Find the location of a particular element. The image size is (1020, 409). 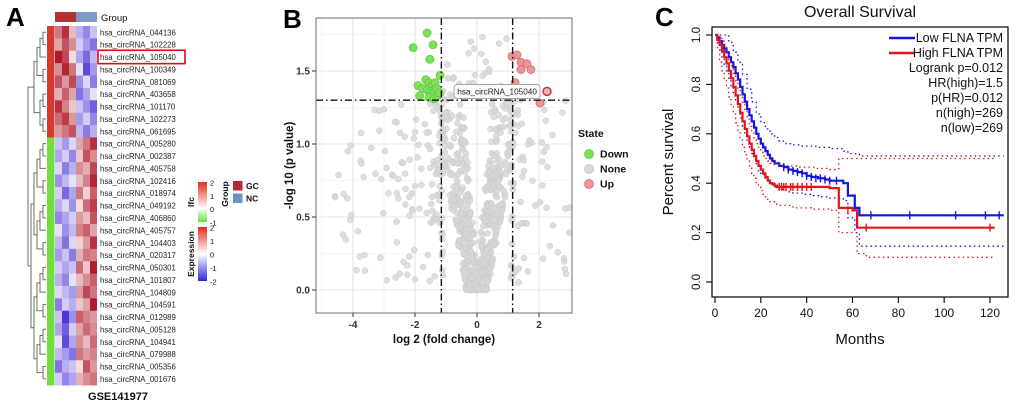

heatmap-row-label: hsa_circRNA_104809 is located at coordinates (138, 292).